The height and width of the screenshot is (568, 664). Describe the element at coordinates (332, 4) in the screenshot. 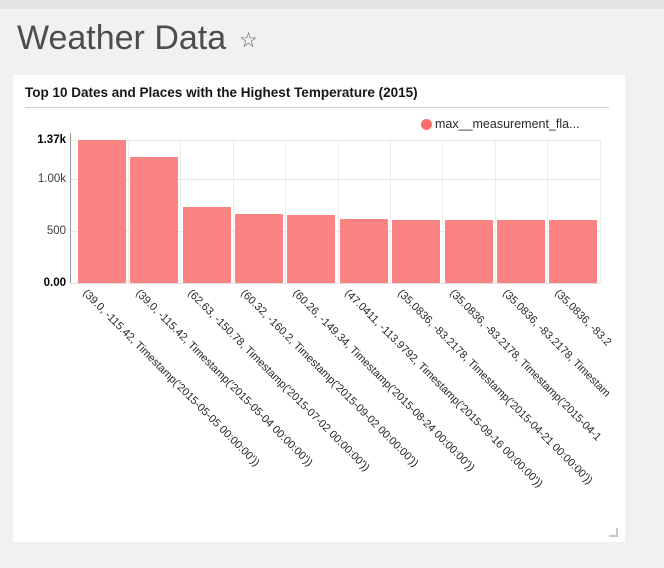

I see `top-strip` at that location.